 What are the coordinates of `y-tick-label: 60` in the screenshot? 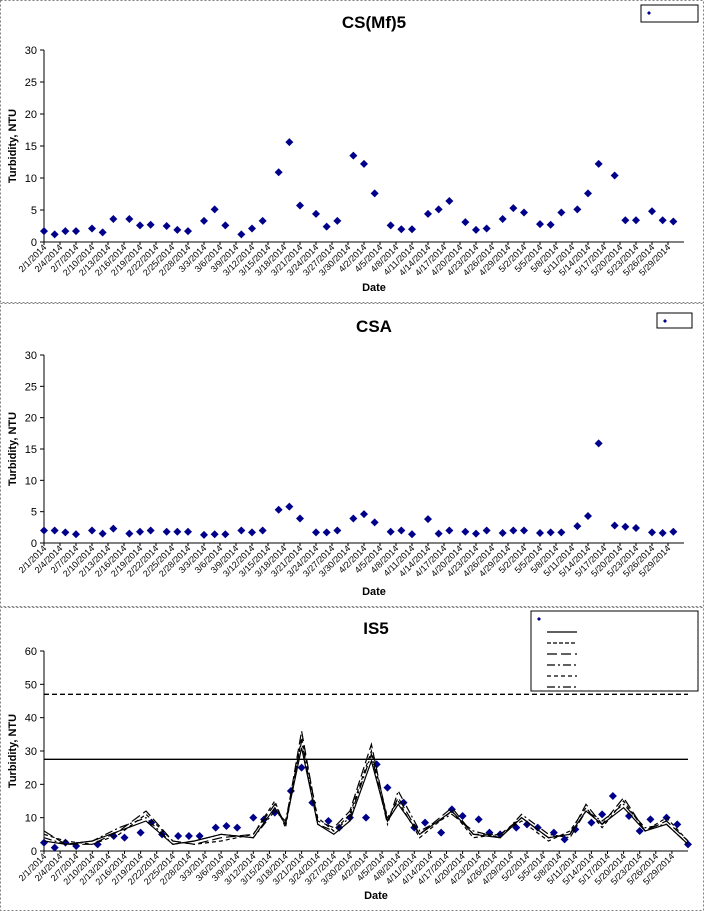 It's located at (31, 652).